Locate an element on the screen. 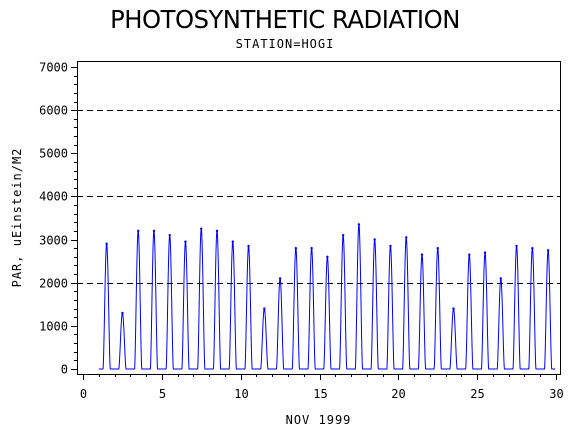  x-tick-label: 30 is located at coordinates (556, 394).